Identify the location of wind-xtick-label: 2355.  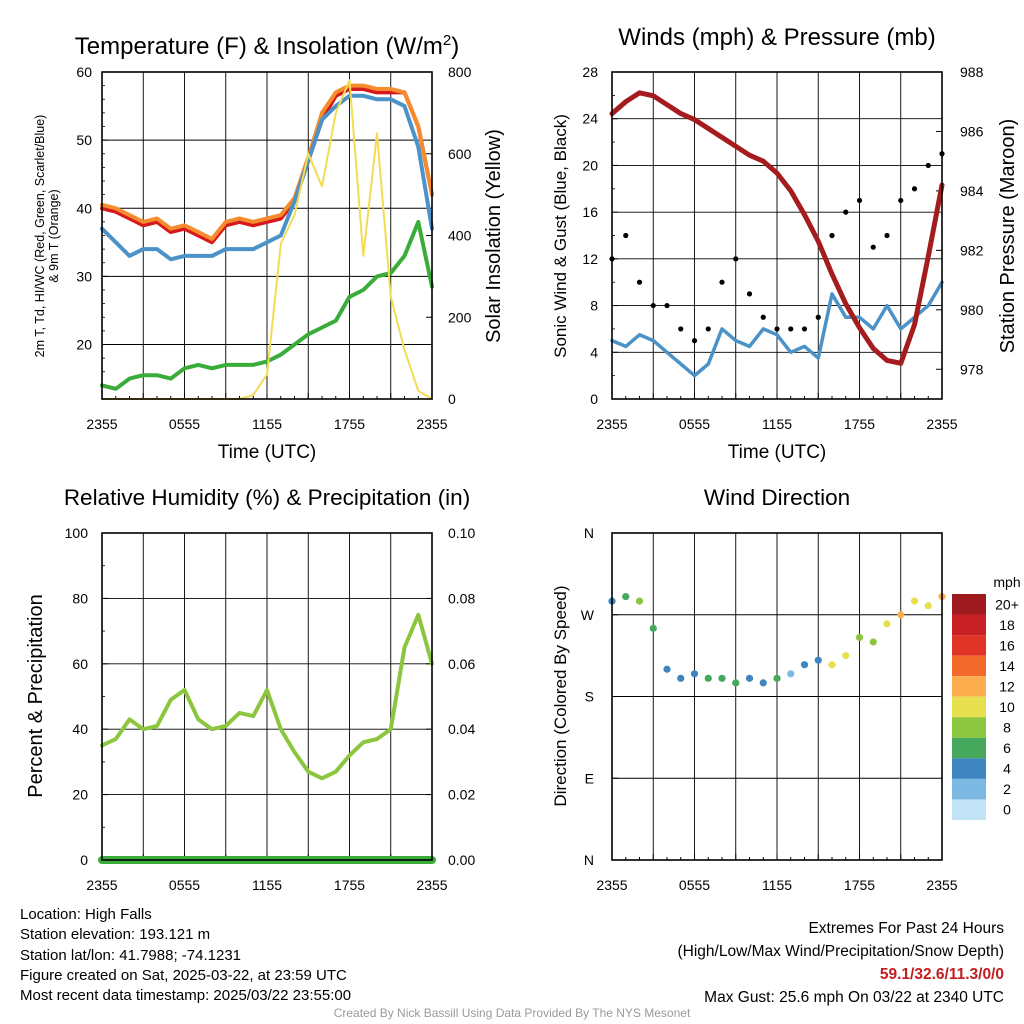
(941, 424).